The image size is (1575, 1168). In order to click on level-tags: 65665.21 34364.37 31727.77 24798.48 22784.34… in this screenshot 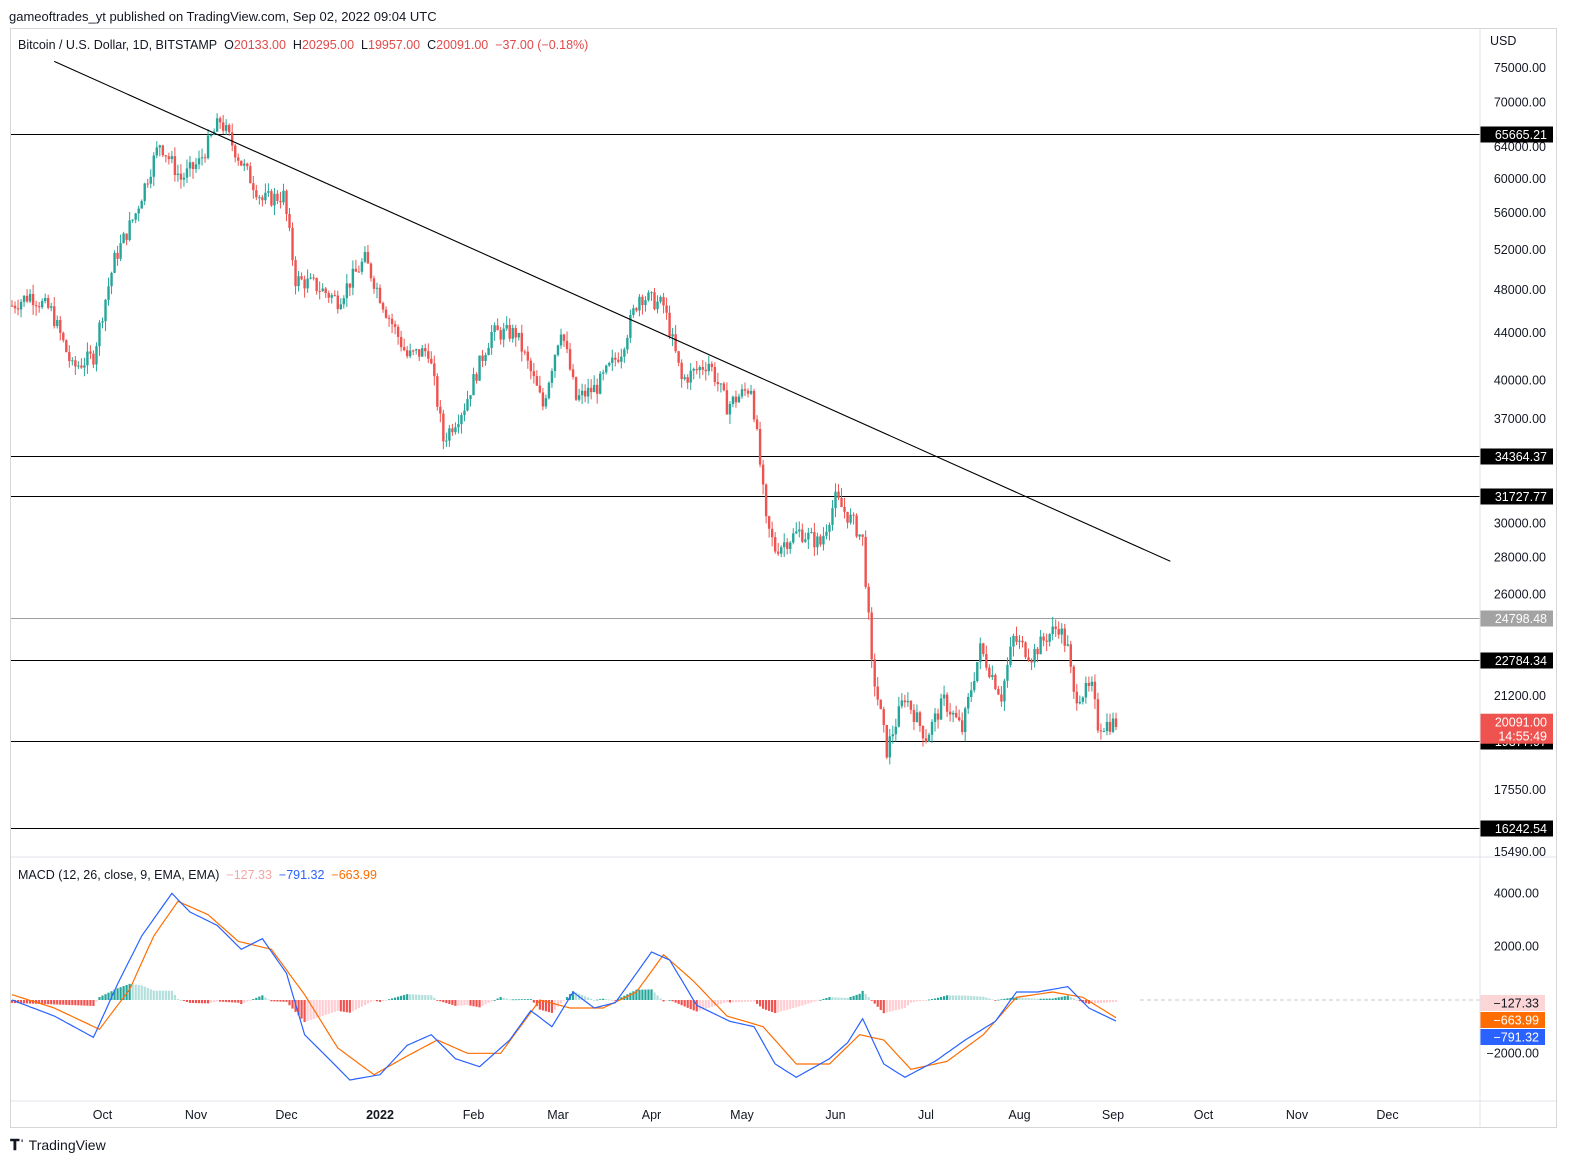, I will do `click(1516, 481)`.